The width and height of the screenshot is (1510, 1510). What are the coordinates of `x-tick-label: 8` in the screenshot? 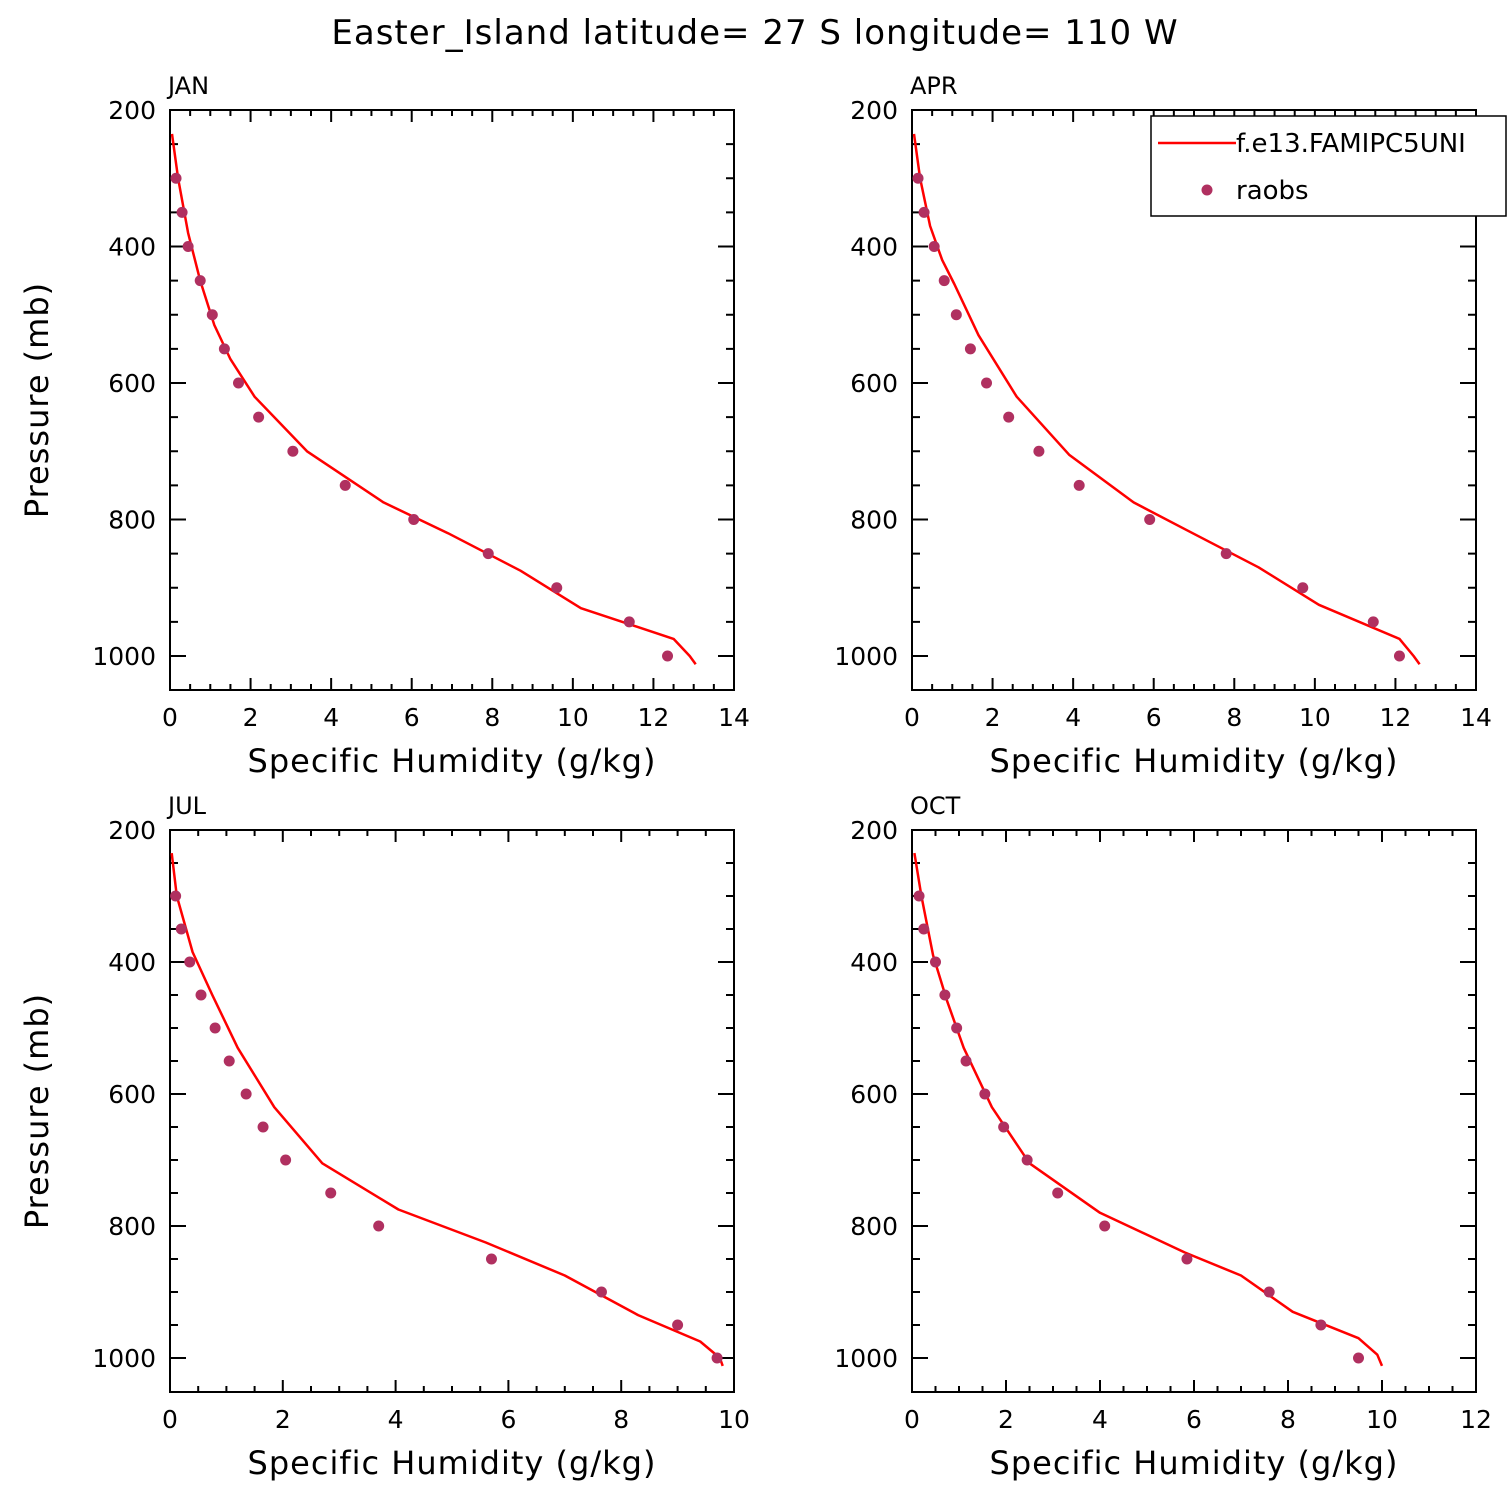 It's located at (492, 717).